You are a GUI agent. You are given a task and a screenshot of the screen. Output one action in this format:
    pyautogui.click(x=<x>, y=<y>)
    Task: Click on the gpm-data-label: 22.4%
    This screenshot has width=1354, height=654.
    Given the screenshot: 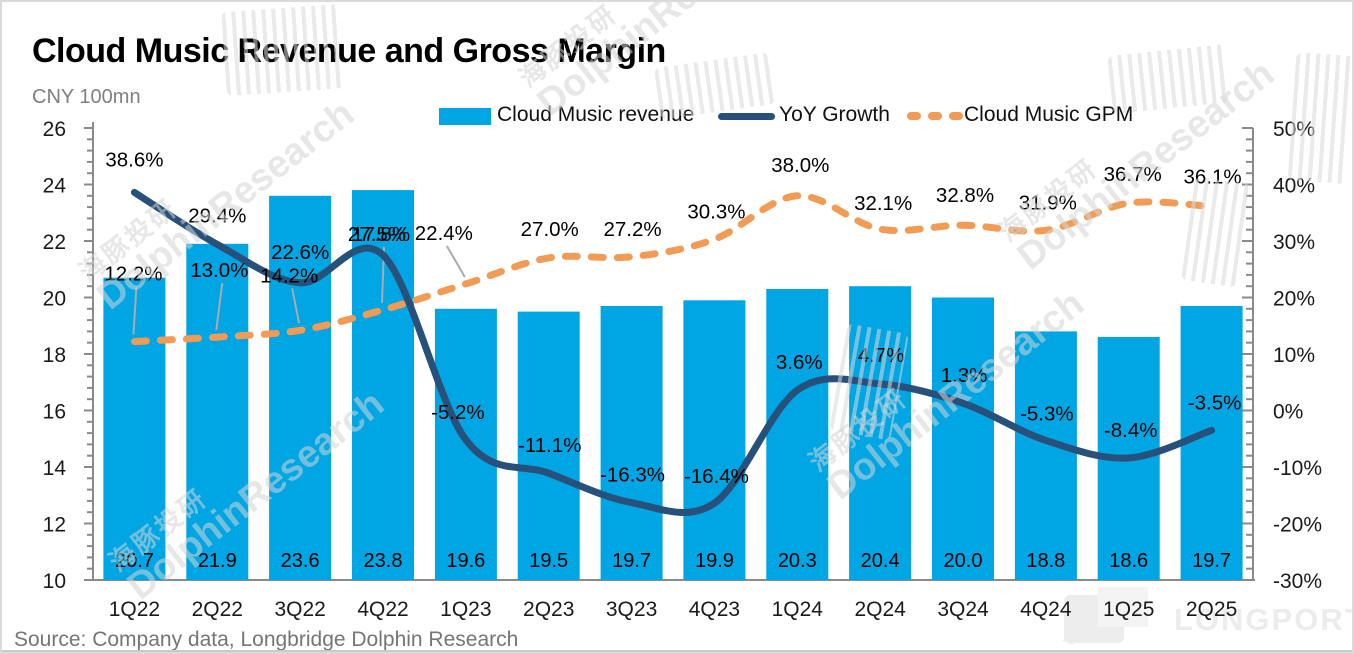 What is the action you would take?
    pyautogui.click(x=444, y=233)
    